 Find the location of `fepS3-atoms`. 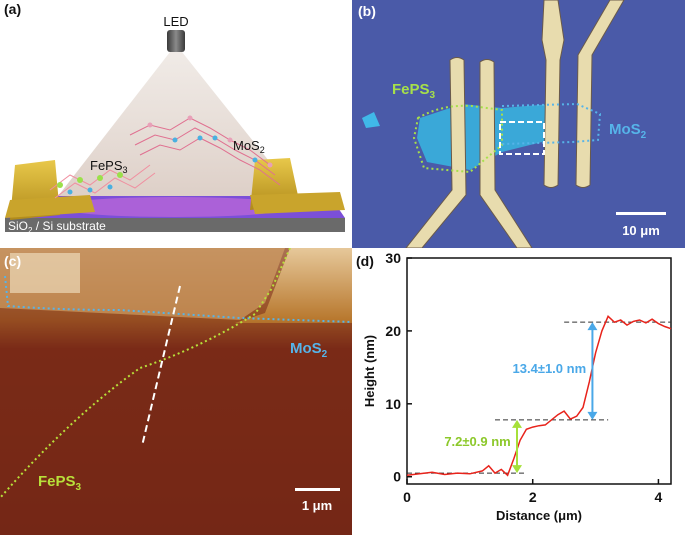

fepS3-atoms is located at coordinates (90, 183).